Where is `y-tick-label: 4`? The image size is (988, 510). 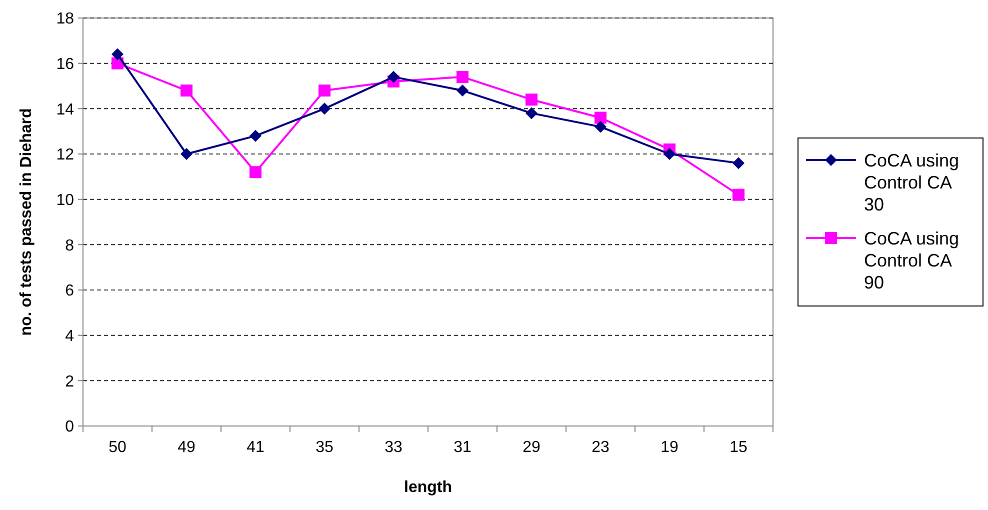
y-tick-label: 4 is located at coordinates (69, 336).